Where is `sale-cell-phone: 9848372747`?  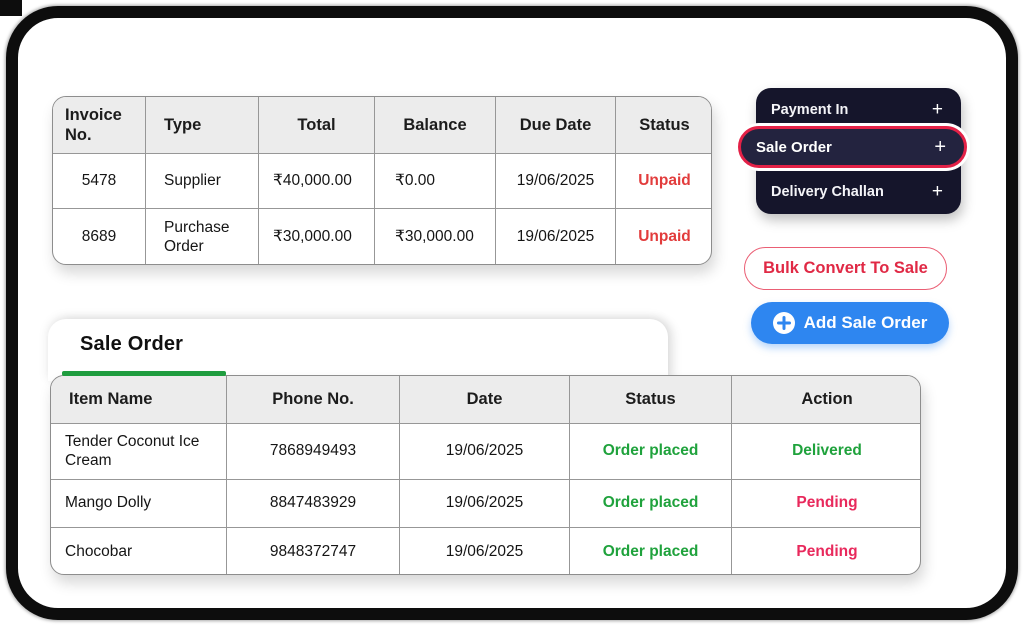 sale-cell-phone: 9848372747 is located at coordinates (313, 551).